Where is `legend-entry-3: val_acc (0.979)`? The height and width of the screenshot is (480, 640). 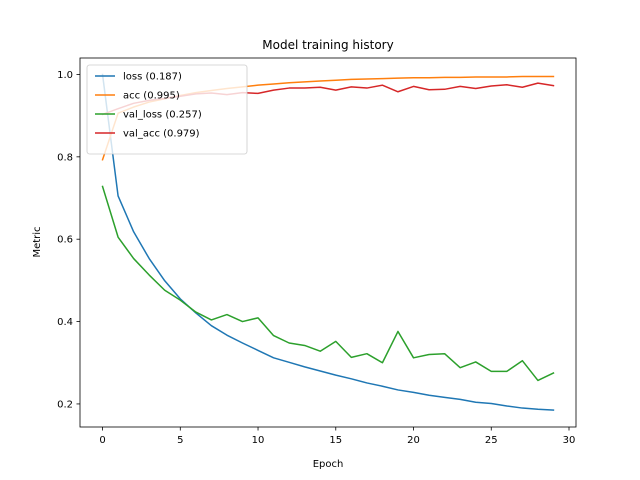 legend-entry-3: val_acc (0.979) is located at coordinates (161, 134).